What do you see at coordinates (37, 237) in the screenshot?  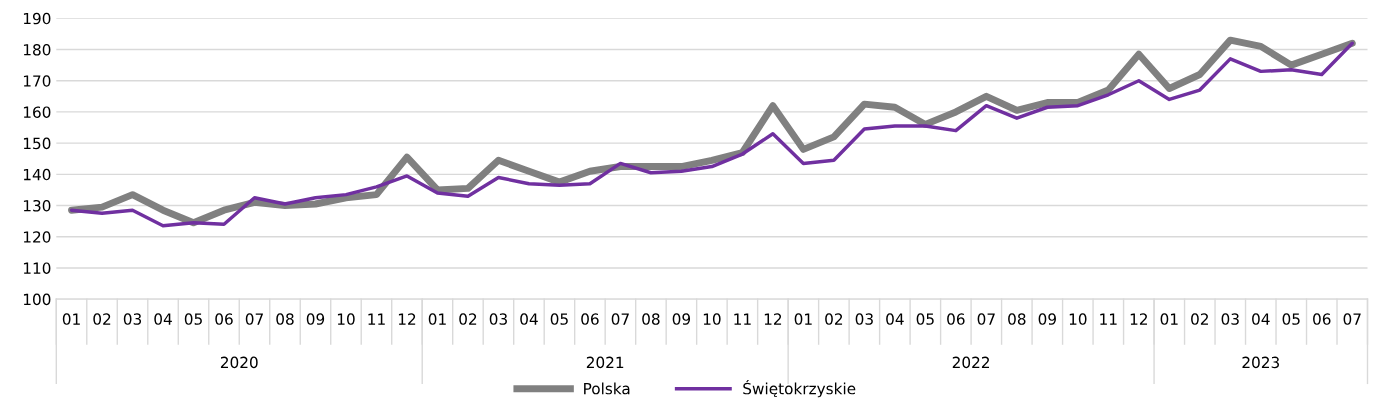 I see `y-tick-label: 120` at bounding box center [37, 237].